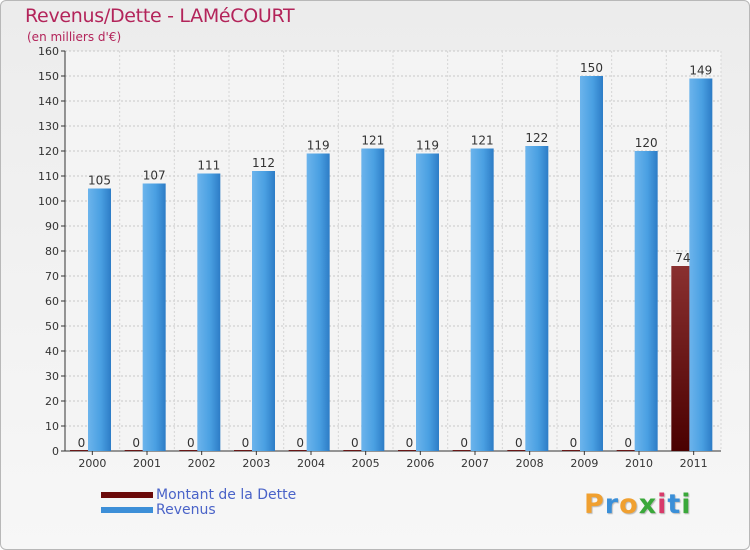  Describe the element at coordinates (584, 463) in the screenshot. I see `x-tick-label-2009: 2009` at that location.